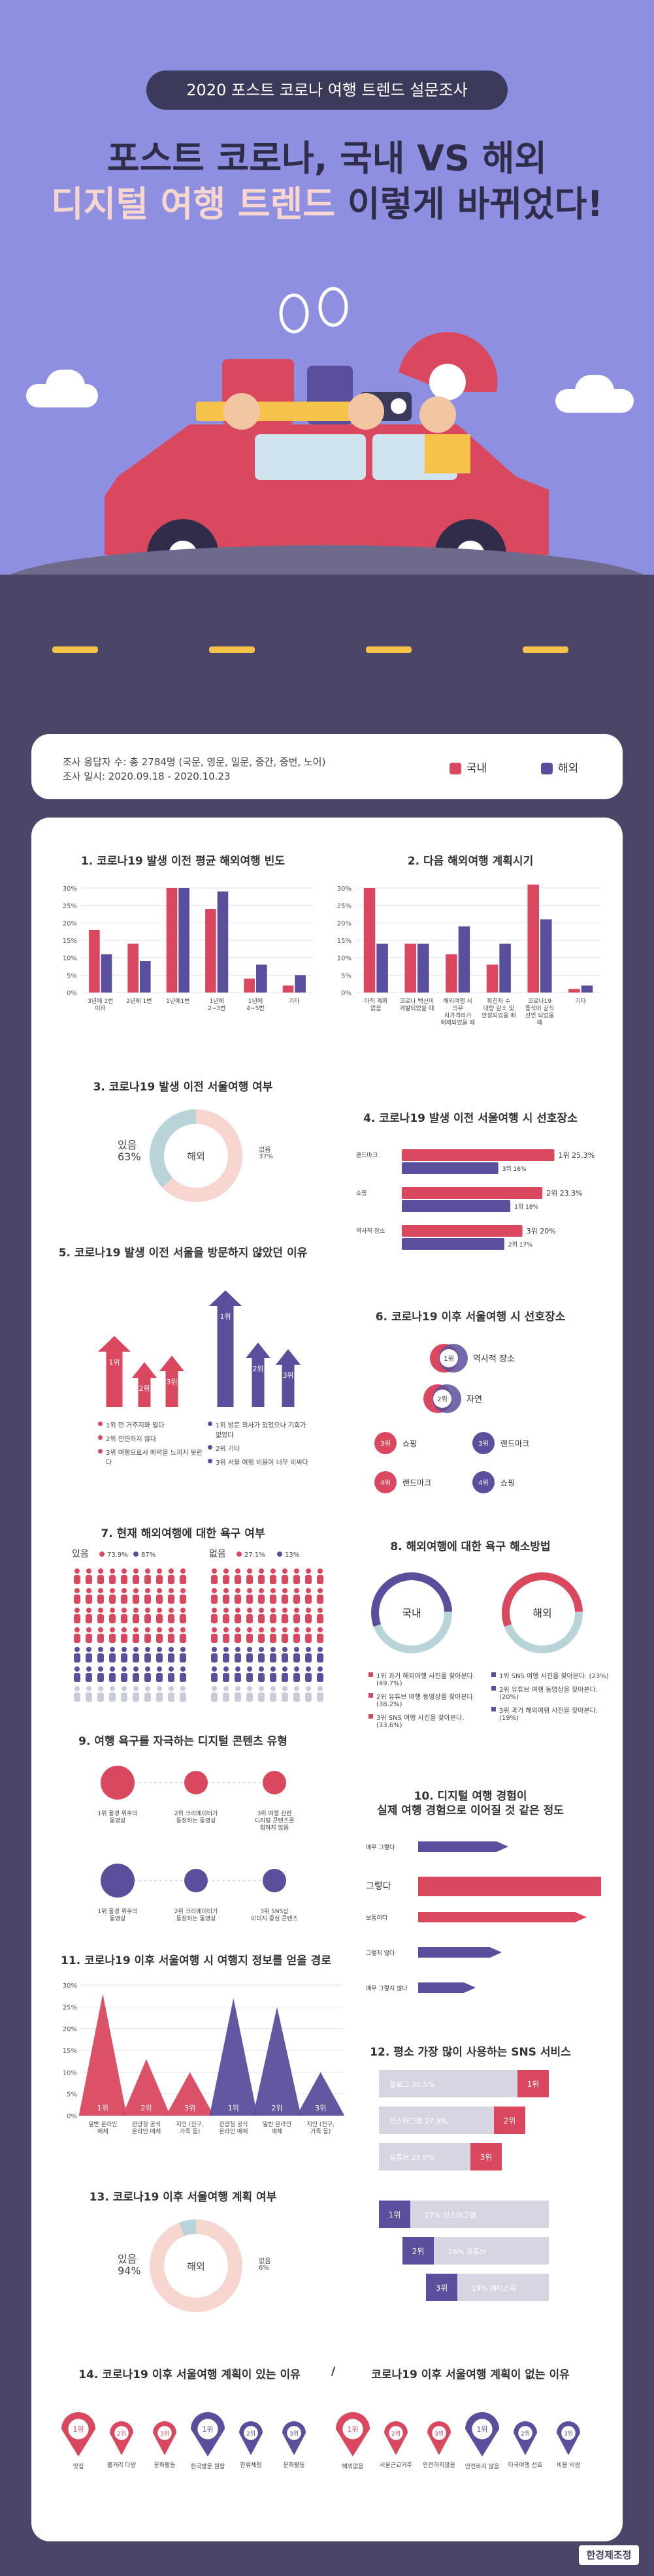  Describe the element at coordinates (146, 2108) in the screenshot. I see `q11-rank: 2위` at that location.